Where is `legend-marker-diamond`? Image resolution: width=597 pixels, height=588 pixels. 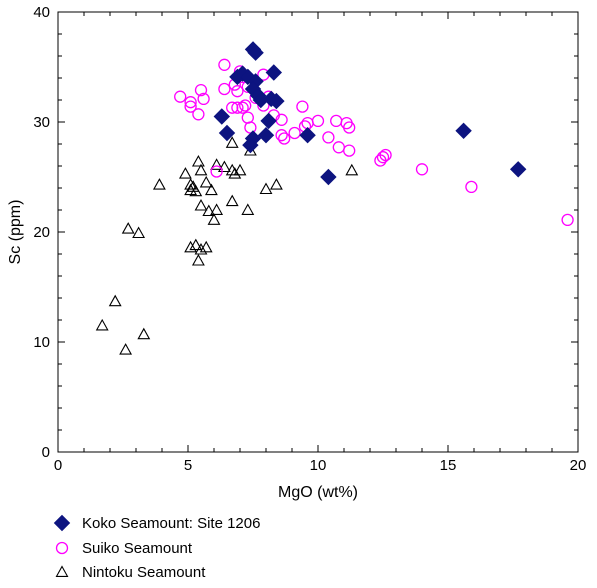
legend-marker-diamond is located at coordinates (62, 523).